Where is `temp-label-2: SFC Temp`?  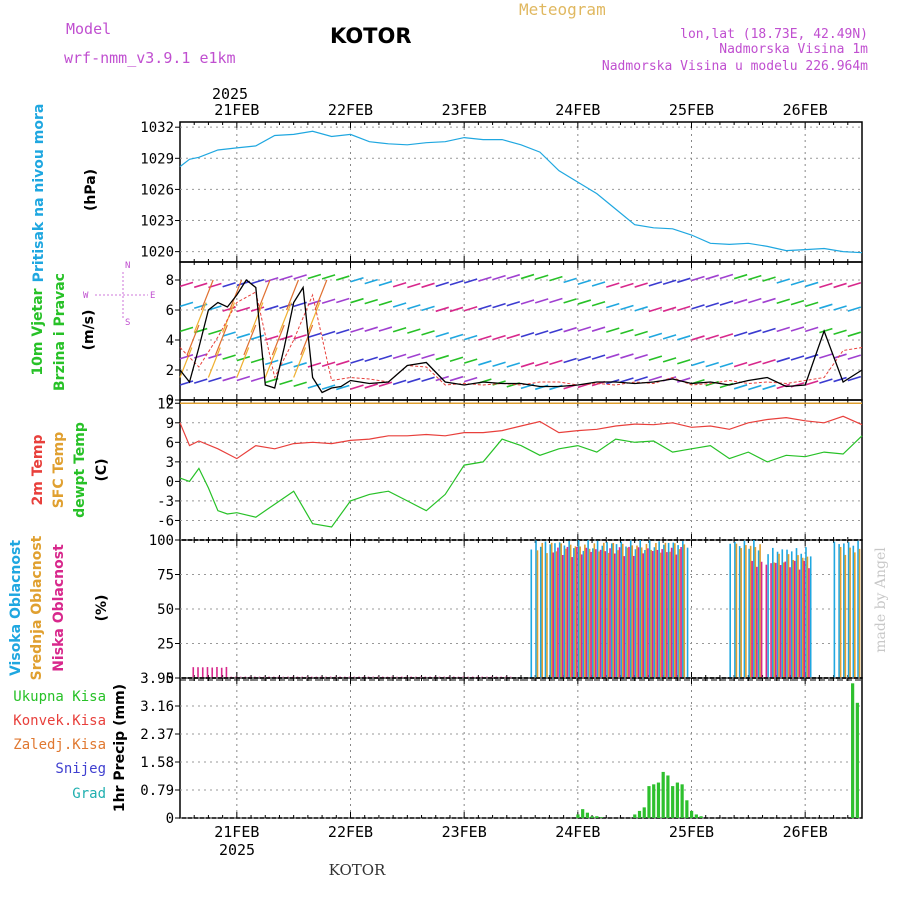
temp-label-2: SFC Temp is located at coordinates (59, 470).